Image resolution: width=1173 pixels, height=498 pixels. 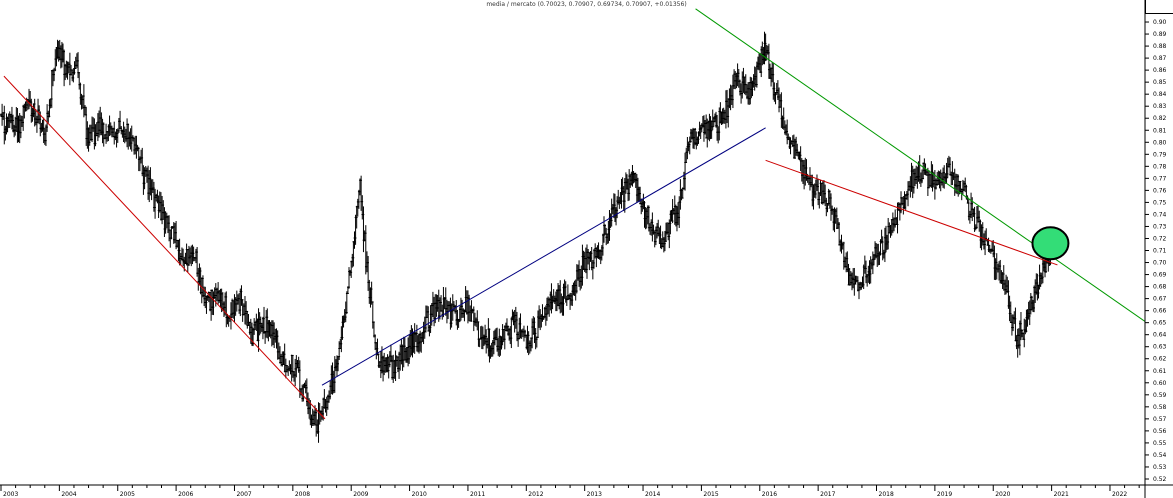 I want to click on y-tick-label: 0.83, so click(x=1160, y=106).